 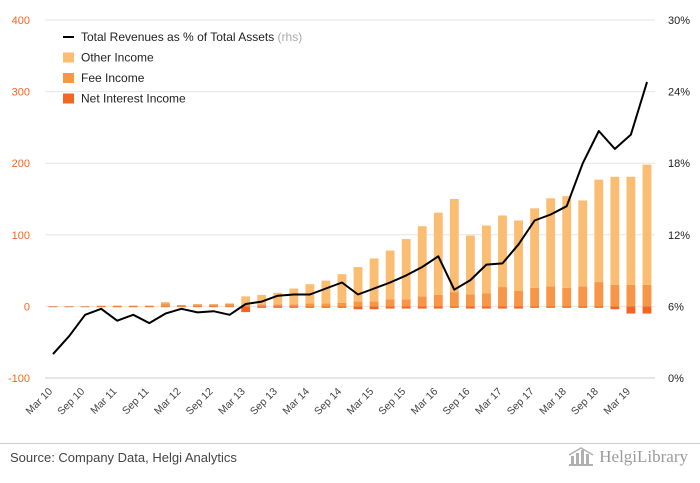 What do you see at coordinates (350, 443) in the screenshot?
I see `footer-divider` at bounding box center [350, 443].